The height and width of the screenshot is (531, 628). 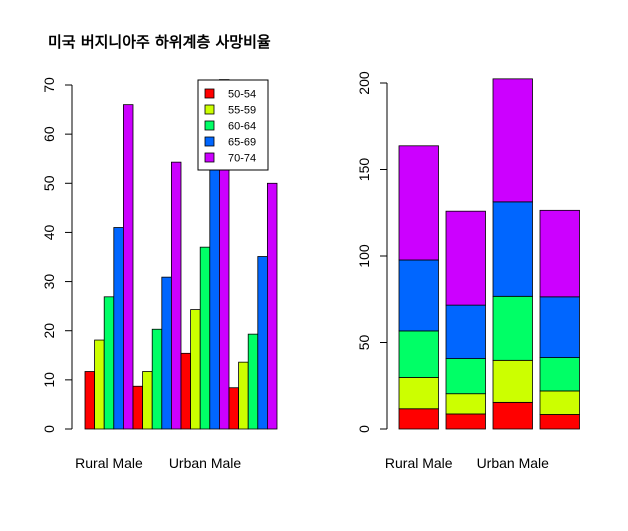 What do you see at coordinates (49, 380) in the screenshot?
I see `y-tick-label: 10` at bounding box center [49, 380].